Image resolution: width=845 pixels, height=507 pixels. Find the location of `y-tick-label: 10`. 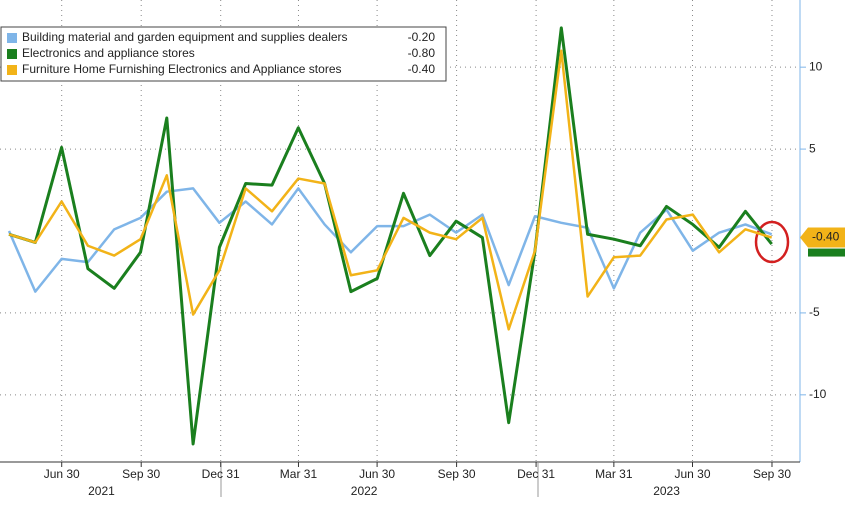

y-tick-label: 10 is located at coordinates (816, 66).